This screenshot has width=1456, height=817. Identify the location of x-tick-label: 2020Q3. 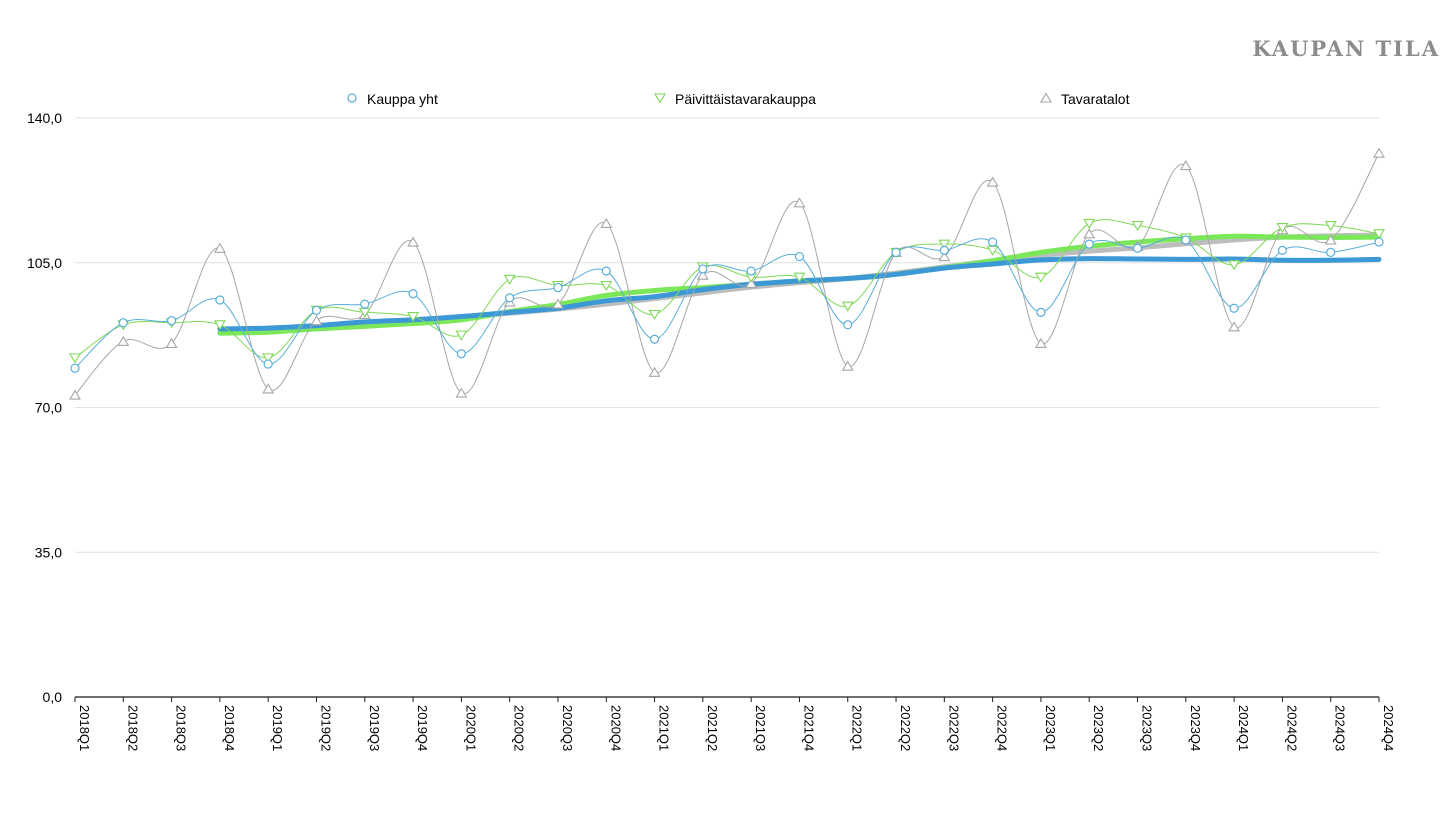
(567, 728).